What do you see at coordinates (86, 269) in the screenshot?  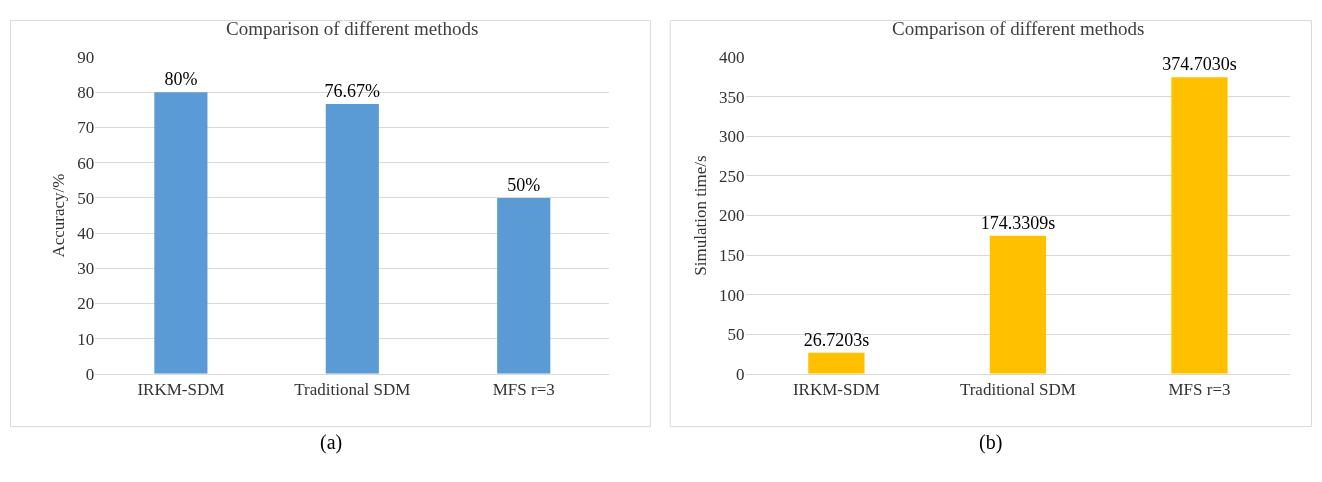 I see `y-tick-label: 30` at bounding box center [86, 269].